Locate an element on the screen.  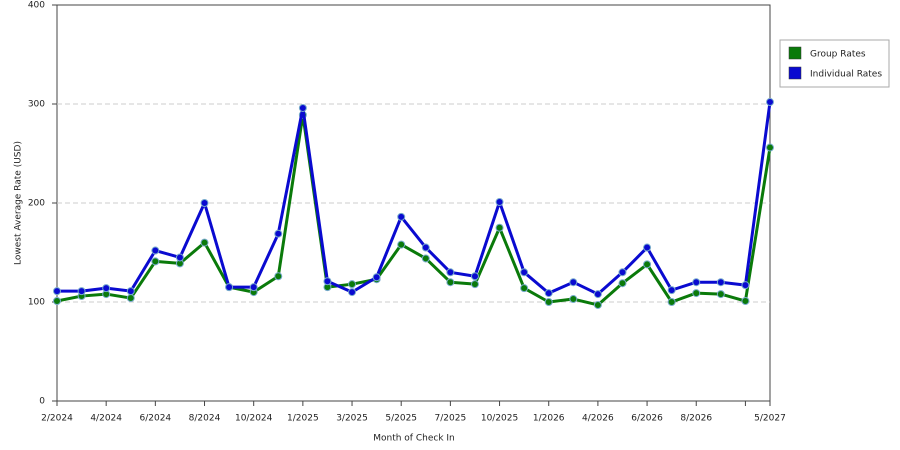
legend-label: Individual Rates is located at coordinates (846, 75).